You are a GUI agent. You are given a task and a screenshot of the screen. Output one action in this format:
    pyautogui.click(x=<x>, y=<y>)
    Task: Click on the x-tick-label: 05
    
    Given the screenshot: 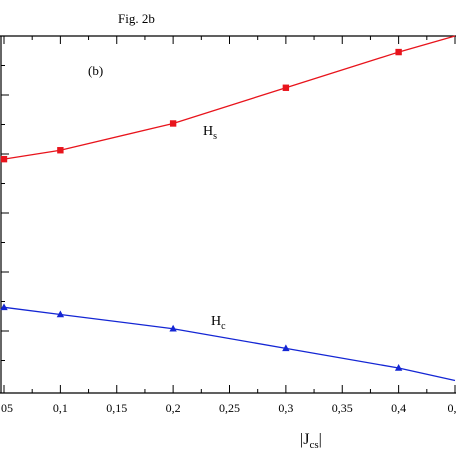 What is the action you would take?
    pyautogui.click(x=7, y=408)
    